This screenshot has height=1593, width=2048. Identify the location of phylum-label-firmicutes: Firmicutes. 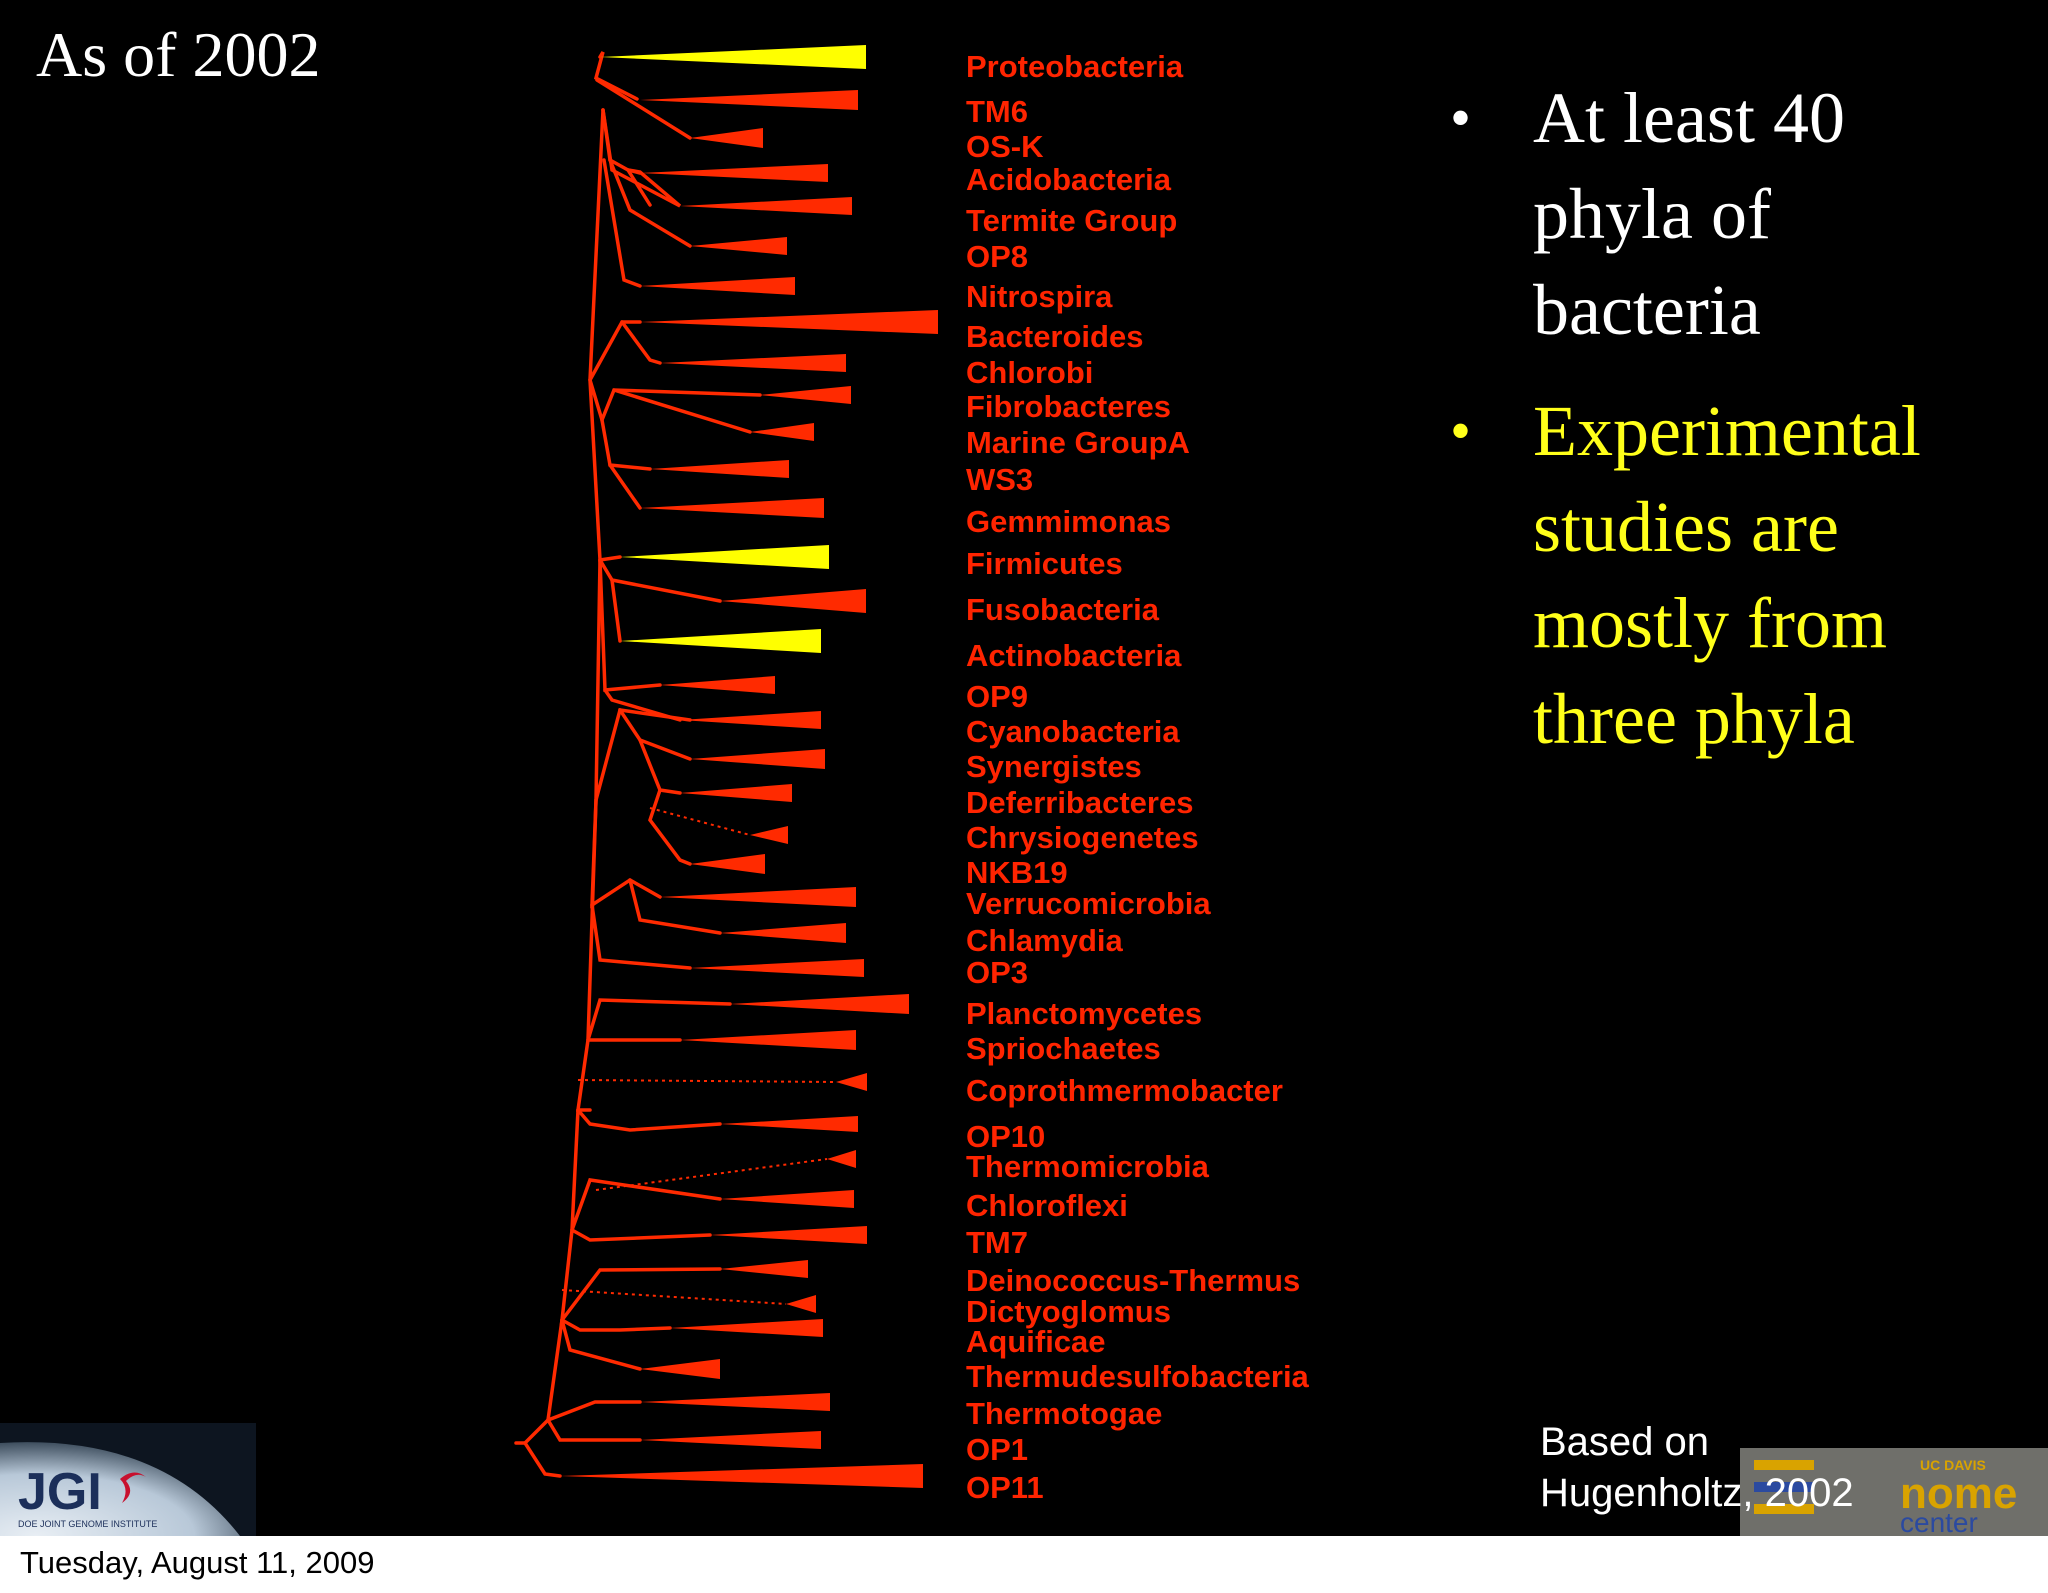
(1044, 563).